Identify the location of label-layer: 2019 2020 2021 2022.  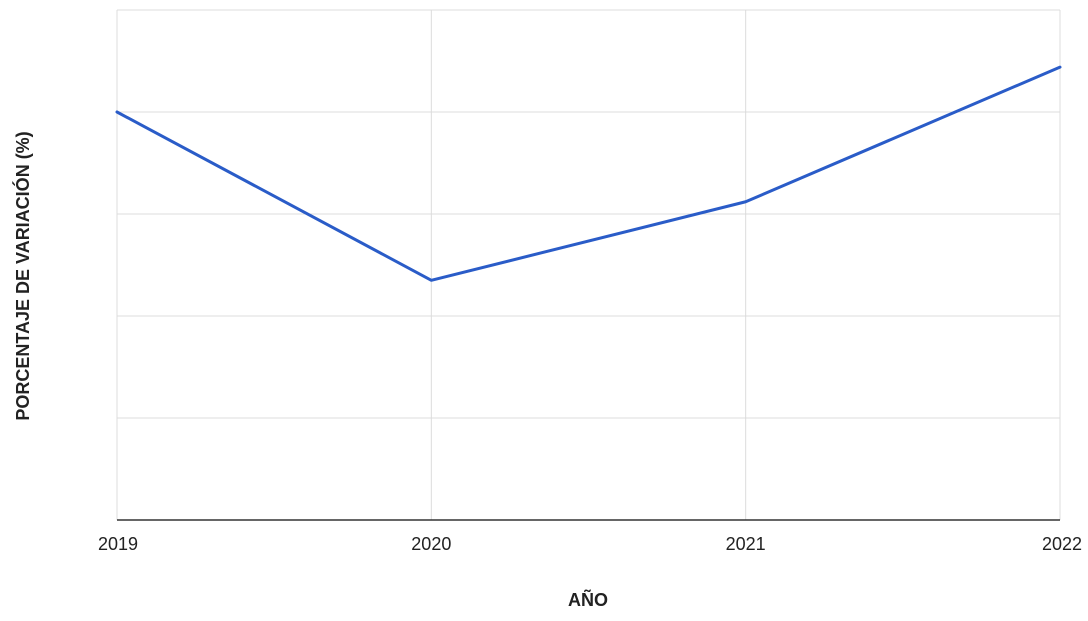
(590, 544).